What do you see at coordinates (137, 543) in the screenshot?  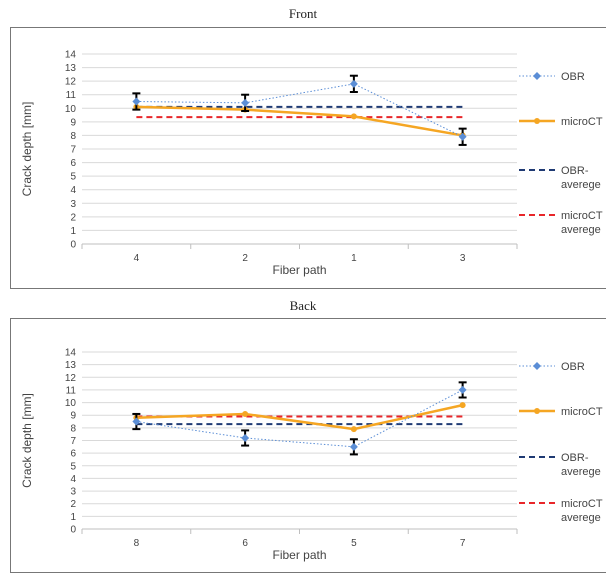 I see `x-tick-label: 8` at bounding box center [137, 543].